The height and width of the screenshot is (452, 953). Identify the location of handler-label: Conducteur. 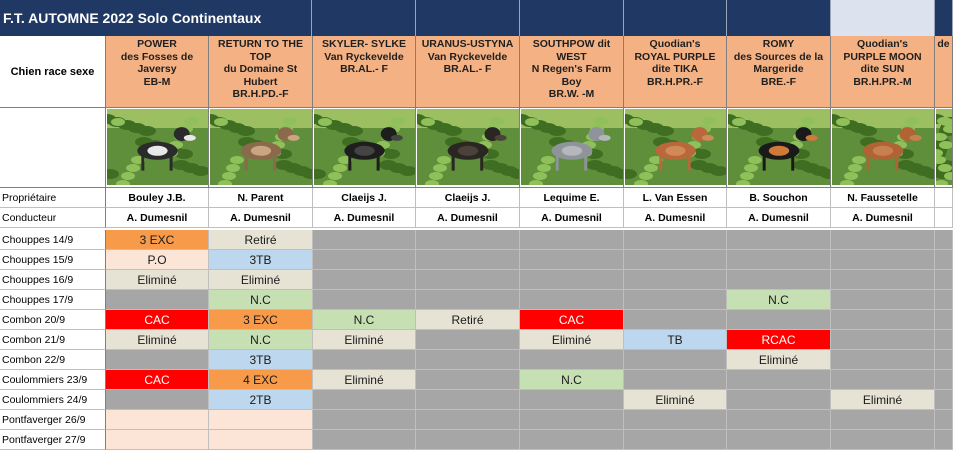
(53, 218).